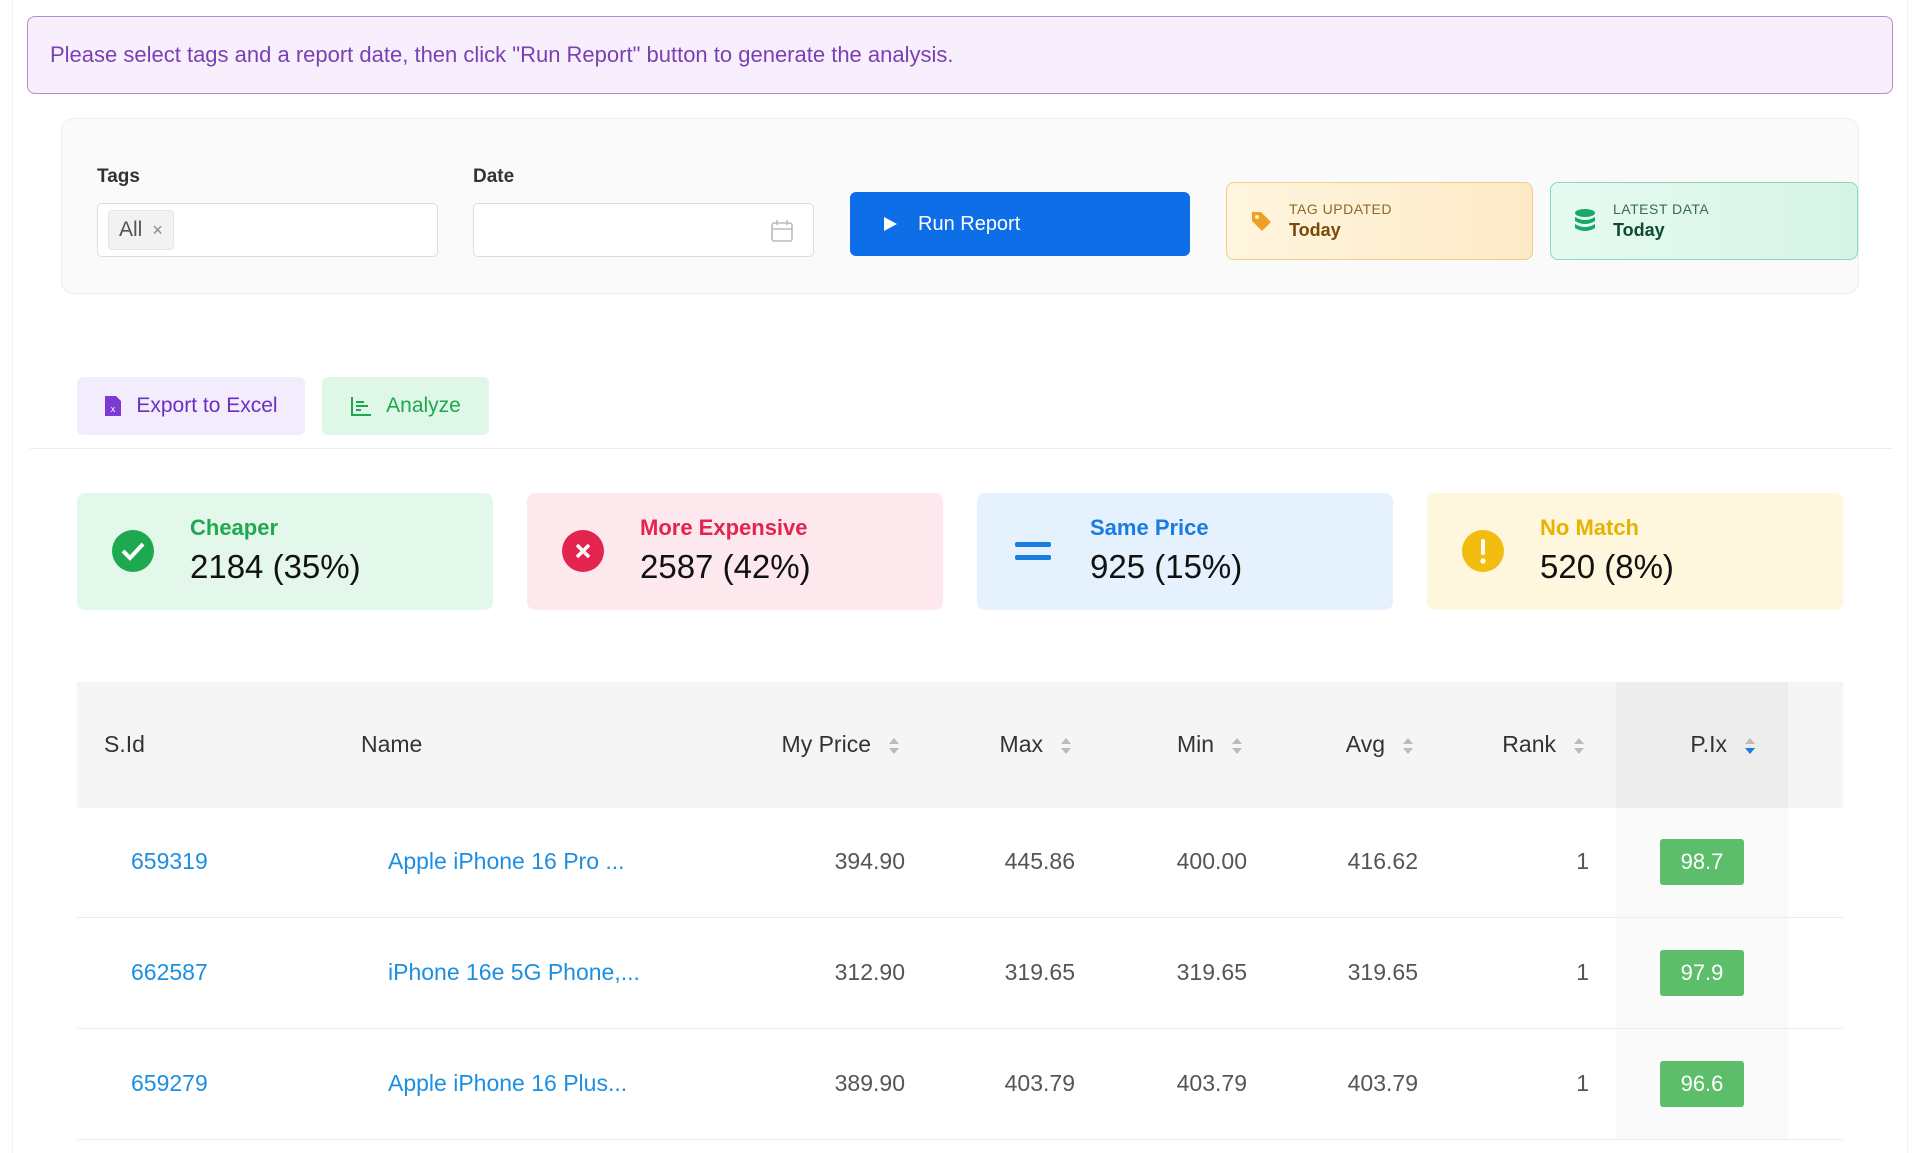 Image resolution: width=1920 pixels, height=1153 pixels. I want to click on tag-updated-label: TAG UPDATED, so click(1340, 209).